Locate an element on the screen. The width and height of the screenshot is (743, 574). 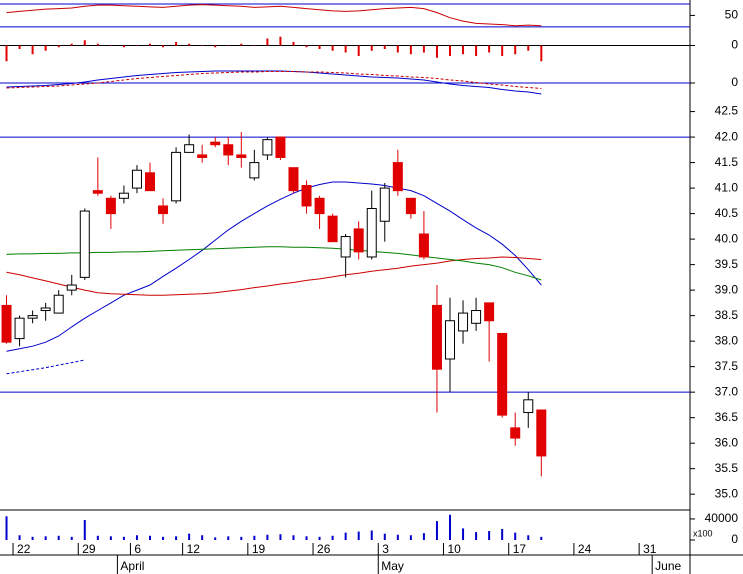
x-tick-label: 26 is located at coordinates (324, 549).